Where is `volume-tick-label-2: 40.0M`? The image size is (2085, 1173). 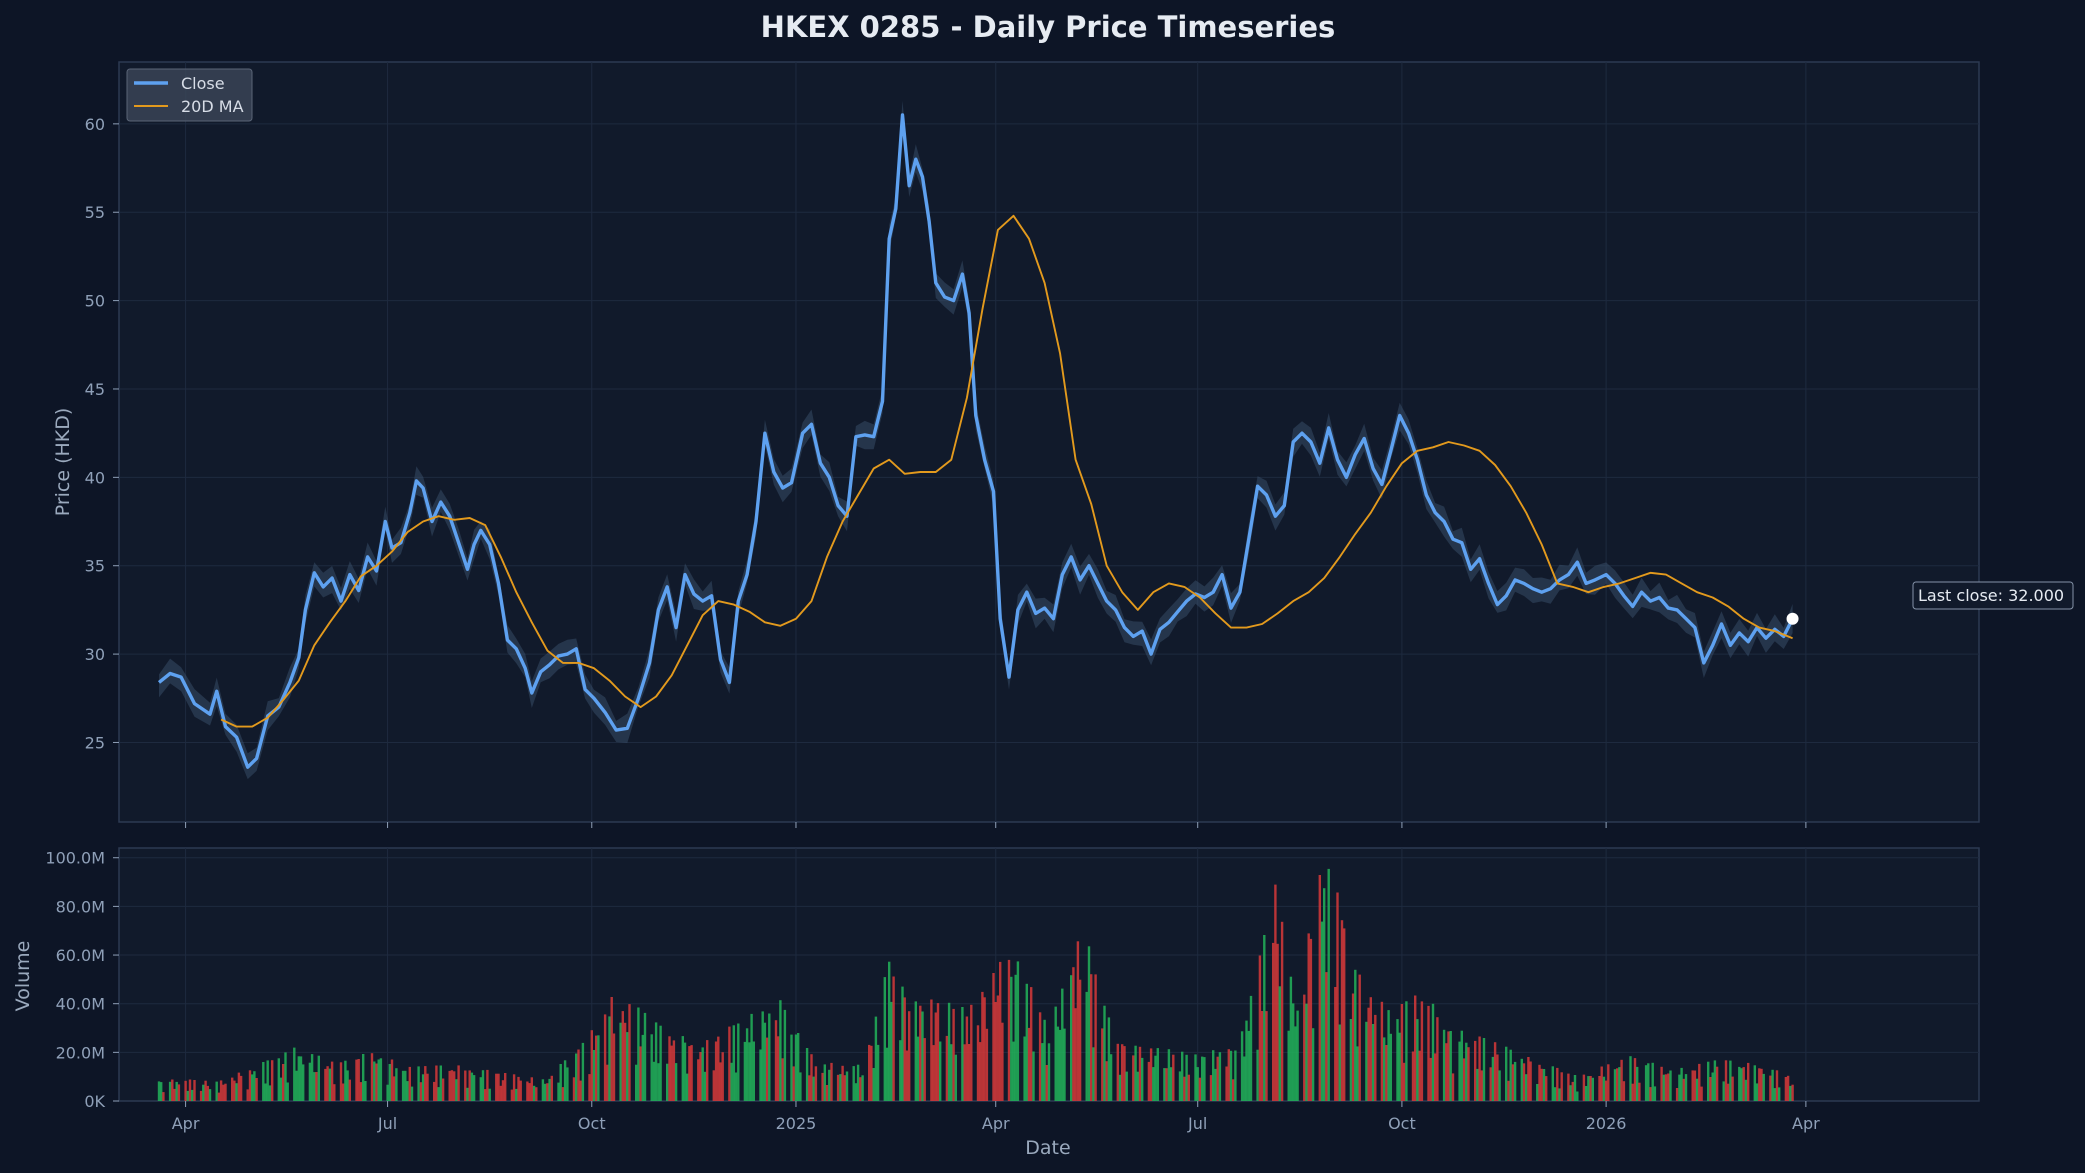
volume-tick-label-2: 40.0M is located at coordinates (80, 1004).